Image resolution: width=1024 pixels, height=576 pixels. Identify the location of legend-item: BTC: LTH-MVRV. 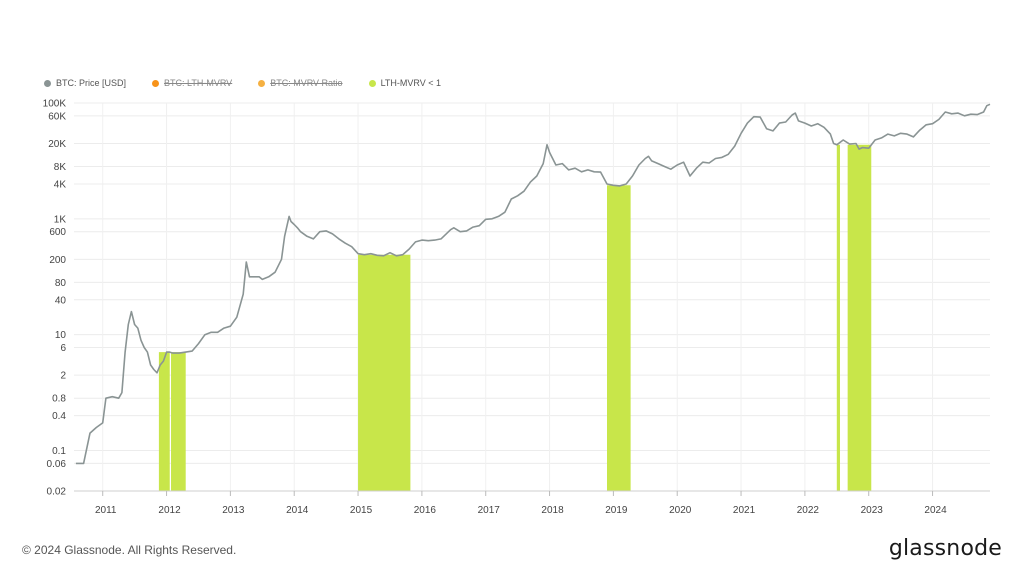
(192, 83).